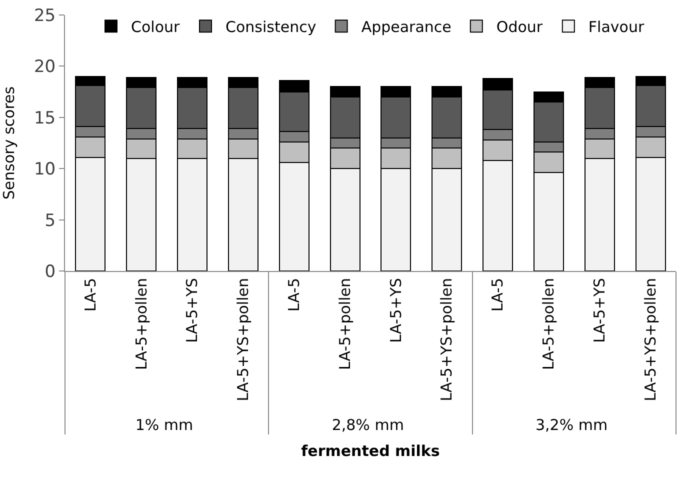  Describe the element at coordinates (9, 143) in the screenshot. I see `y-axis-title: Sensory scores` at that location.